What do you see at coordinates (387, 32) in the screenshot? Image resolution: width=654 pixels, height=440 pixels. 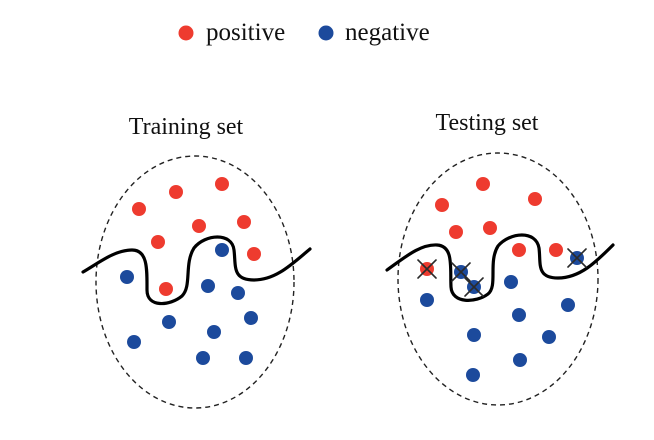 I see `legend-negative-label: negative` at bounding box center [387, 32].